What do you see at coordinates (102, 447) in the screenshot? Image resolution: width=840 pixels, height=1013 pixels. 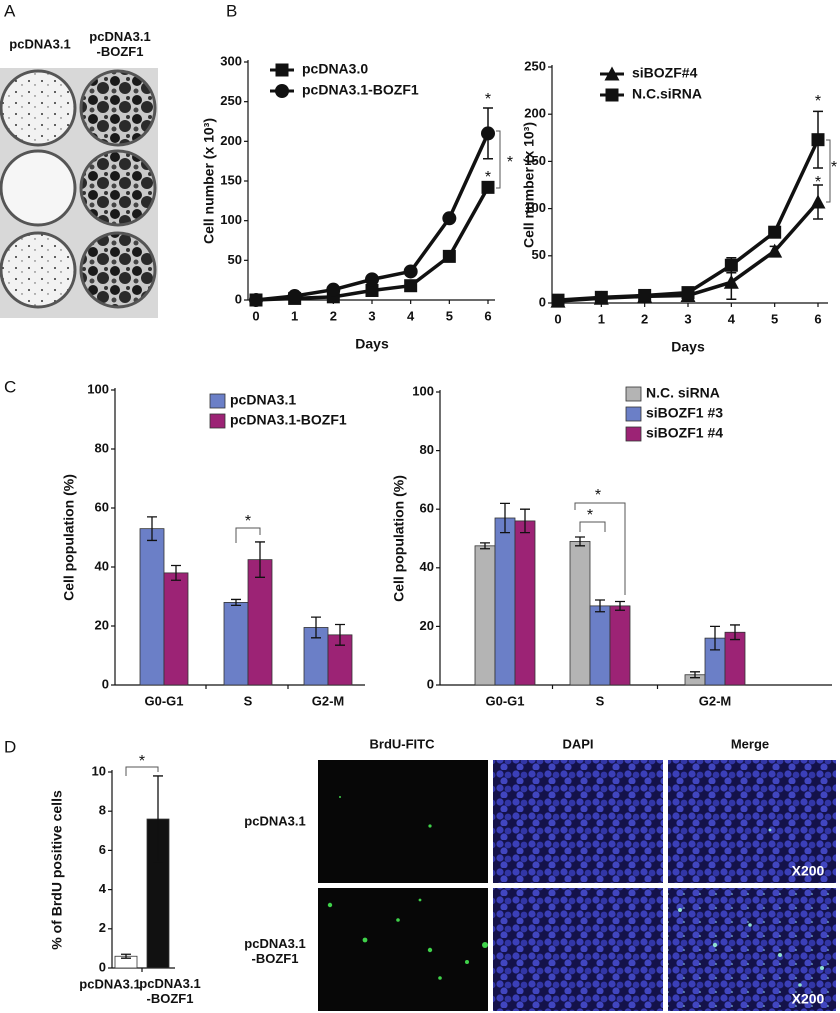 I see `y-tick-label: 80` at bounding box center [102, 447].